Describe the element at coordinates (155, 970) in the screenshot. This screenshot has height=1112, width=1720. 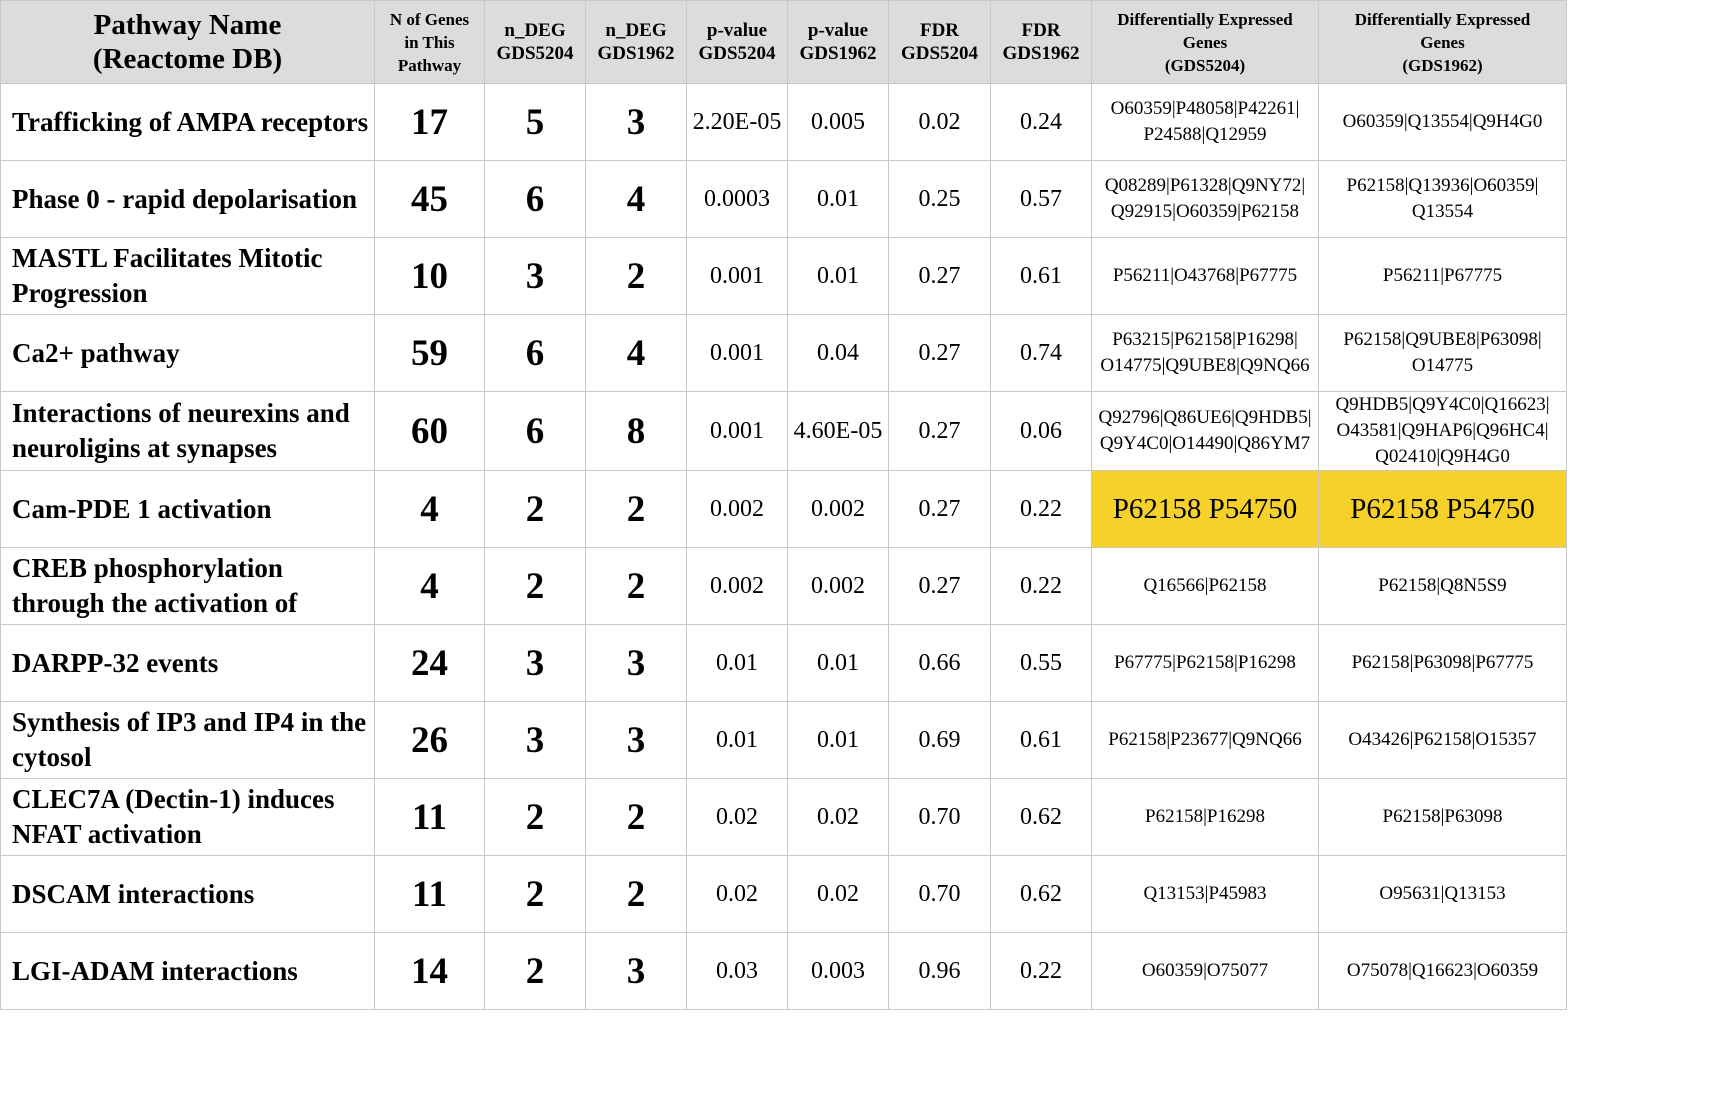
I see `pathway-label: LGI-ADAM interactions` at that location.